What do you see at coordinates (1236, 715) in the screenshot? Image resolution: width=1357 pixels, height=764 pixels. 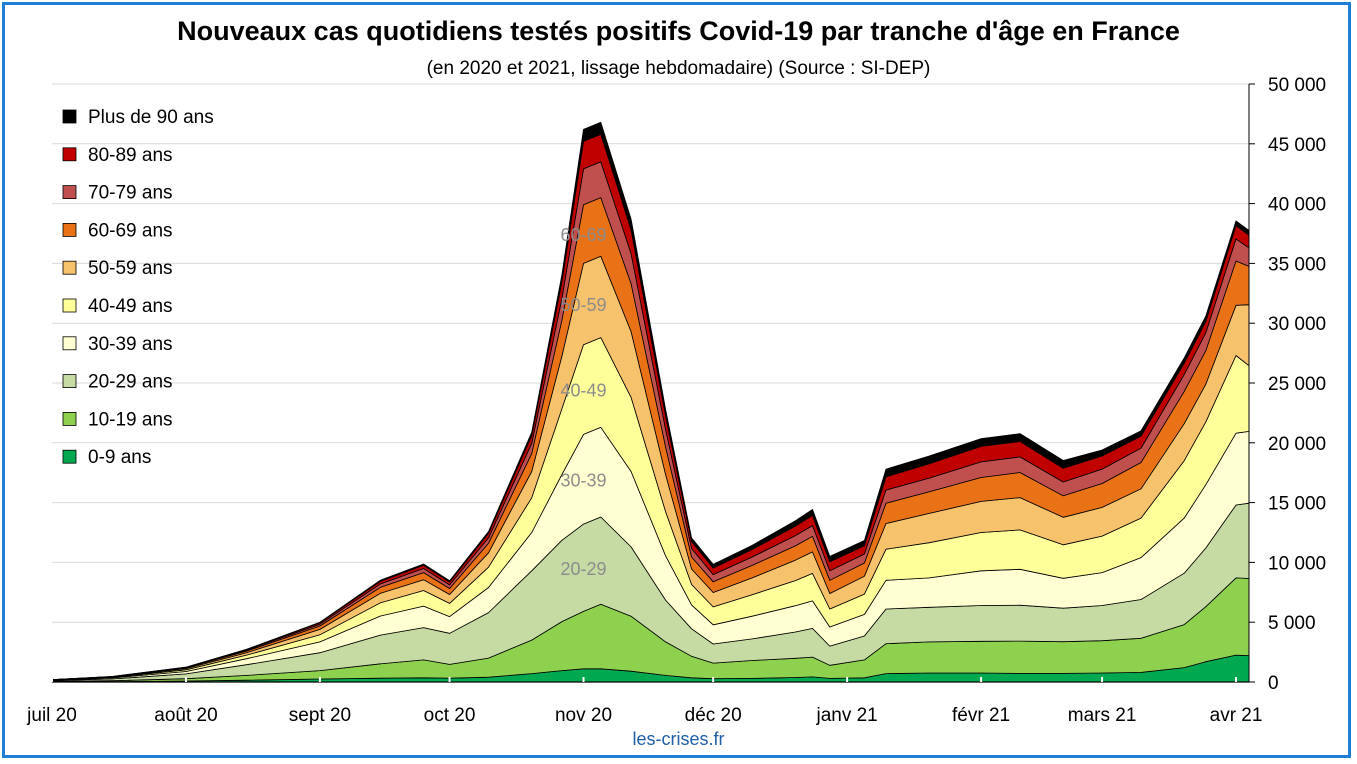 I see `x-tick-label: avr 21` at bounding box center [1236, 715].